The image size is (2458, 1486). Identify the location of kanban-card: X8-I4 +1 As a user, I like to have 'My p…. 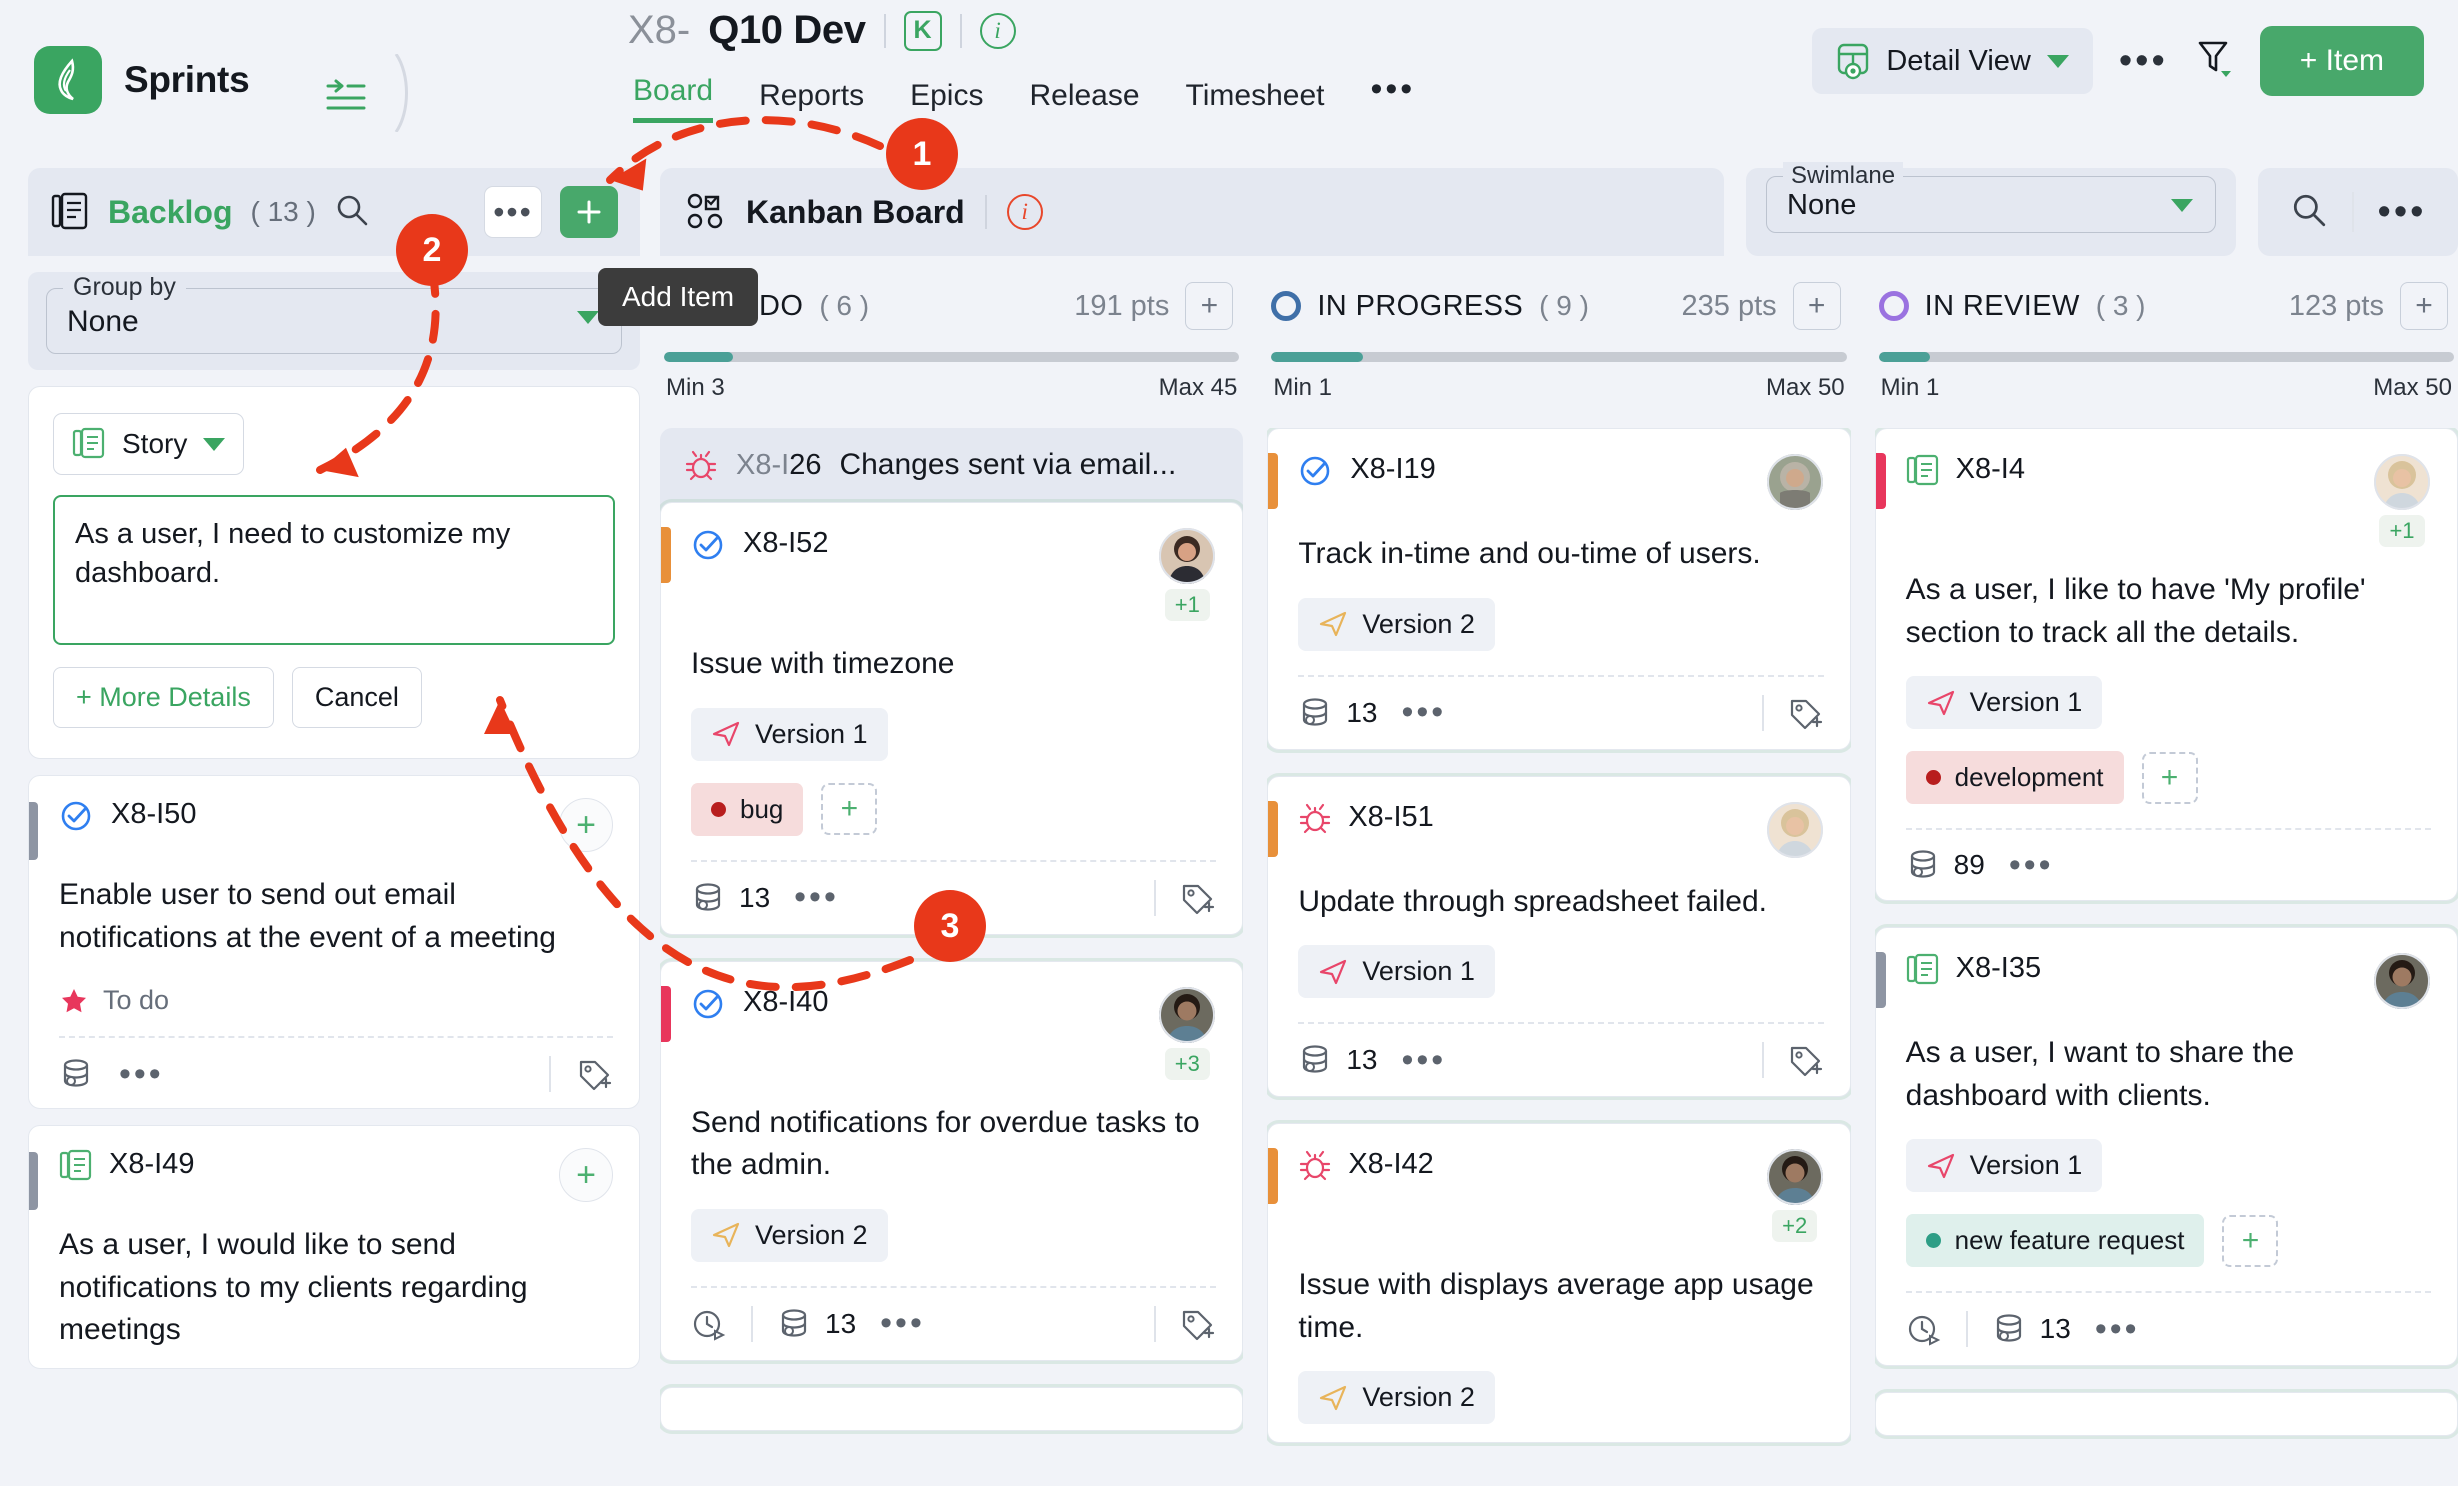
(2166, 665).